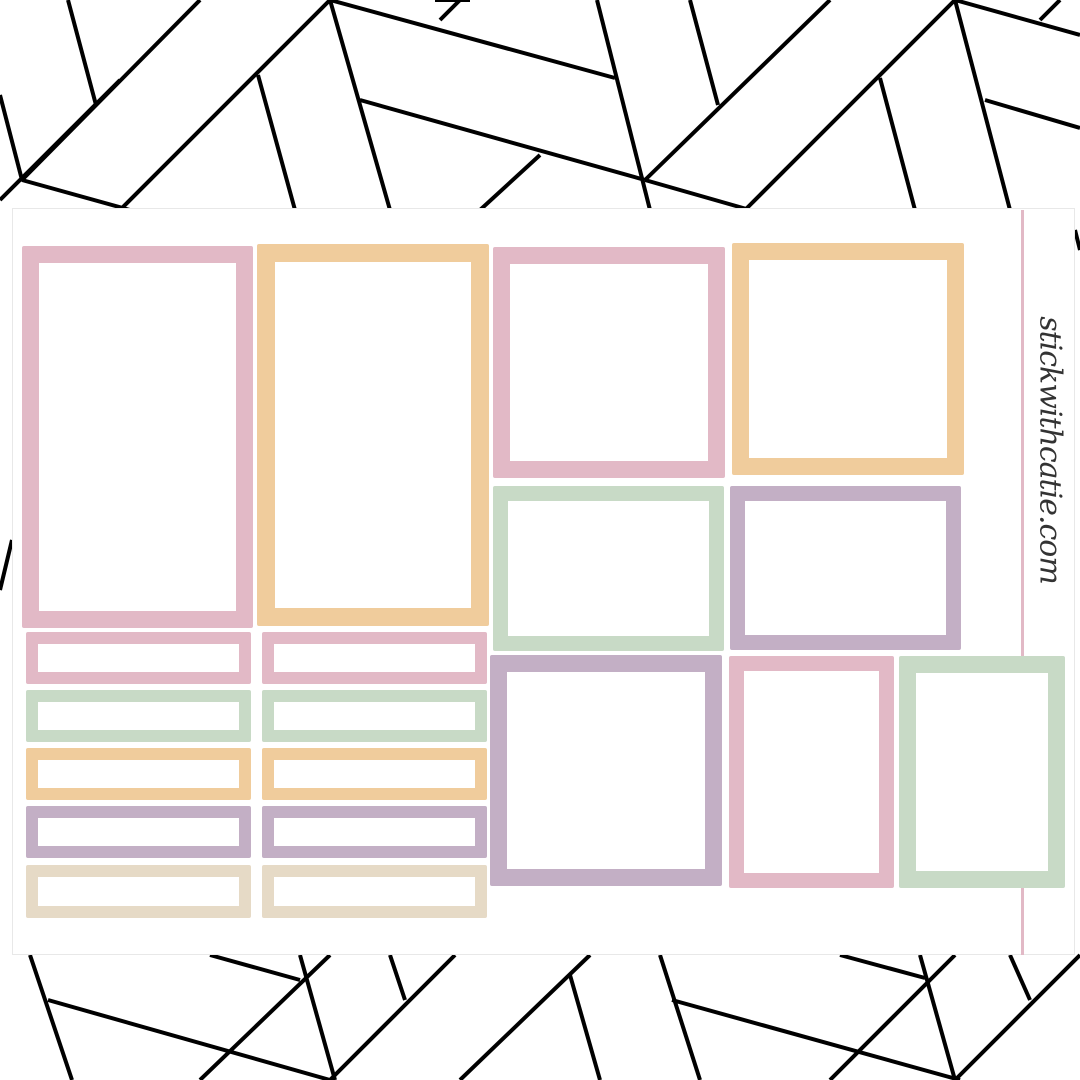 The height and width of the screenshot is (1080, 1080). What do you see at coordinates (982, 772) in the screenshot?
I see `tall-frame-sticker-green` at bounding box center [982, 772].